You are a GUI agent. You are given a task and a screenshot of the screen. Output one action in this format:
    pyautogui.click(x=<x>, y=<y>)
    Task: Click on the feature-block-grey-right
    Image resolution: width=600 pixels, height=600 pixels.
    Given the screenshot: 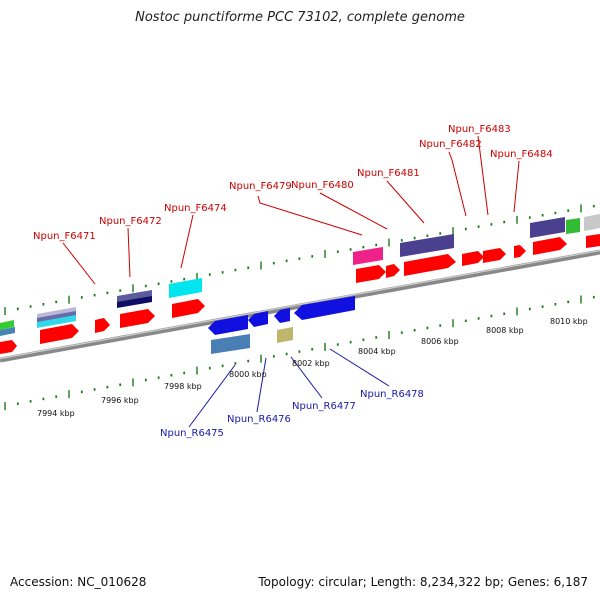 What is the action you would take?
    pyautogui.click(x=592, y=222)
    